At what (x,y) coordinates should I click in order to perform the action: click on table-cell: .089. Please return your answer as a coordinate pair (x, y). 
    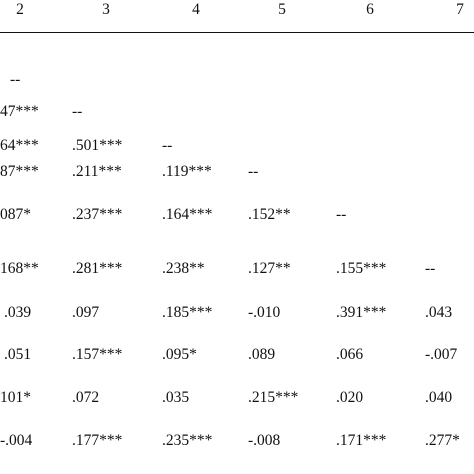
    Looking at the image, I should click on (262, 354).